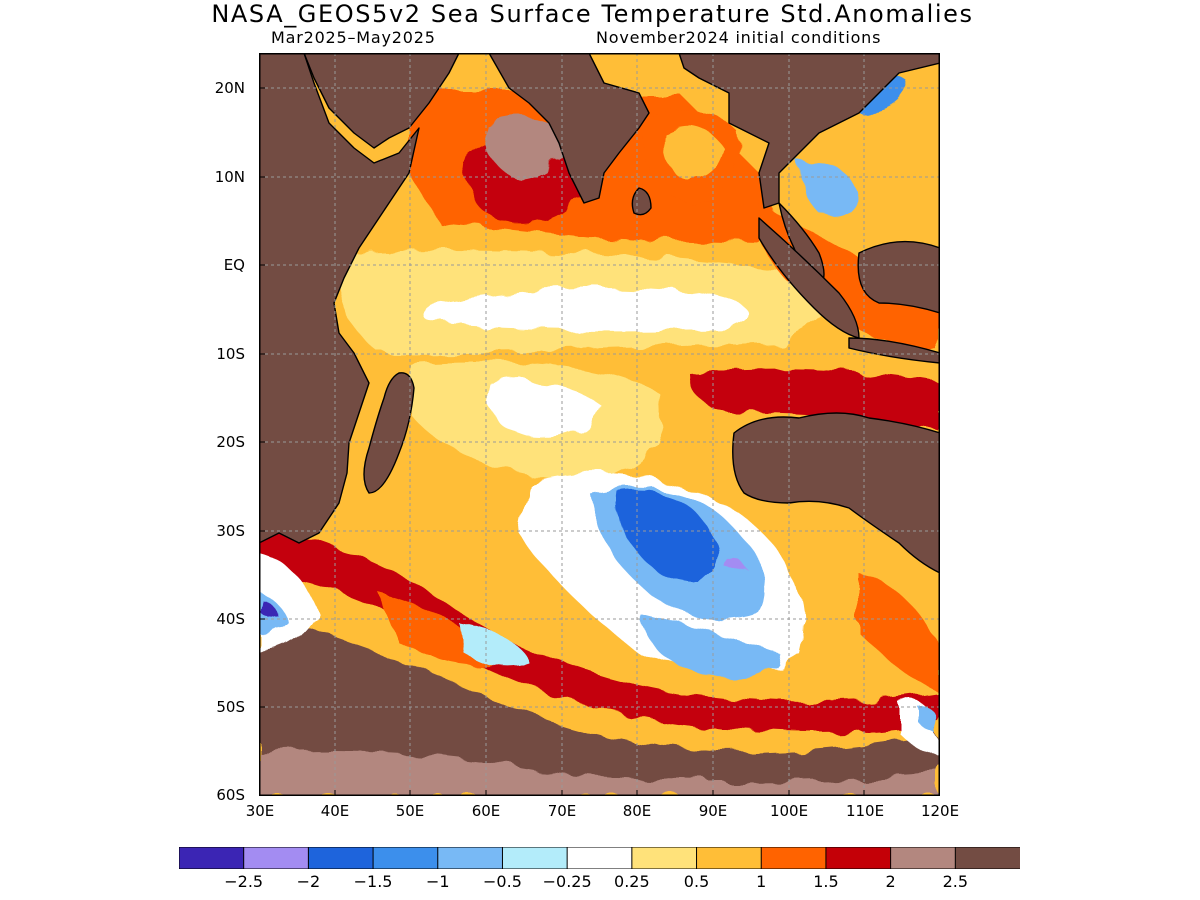 This screenshot has width=1200, height=900. I want to click on field-australia-west-hot, so click(814, 401).